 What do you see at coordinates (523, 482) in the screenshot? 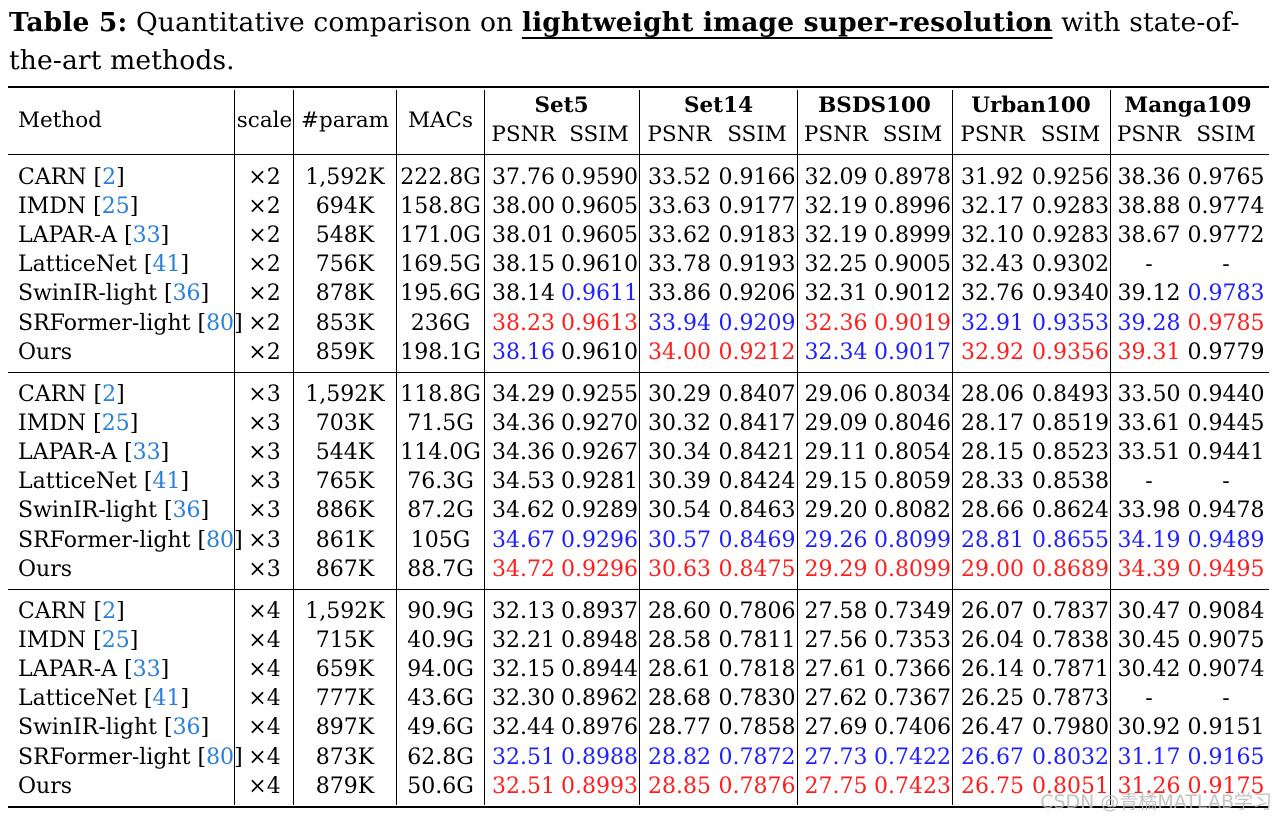
I see `psnr-value: 34.53` at bounding box center [523, 482].